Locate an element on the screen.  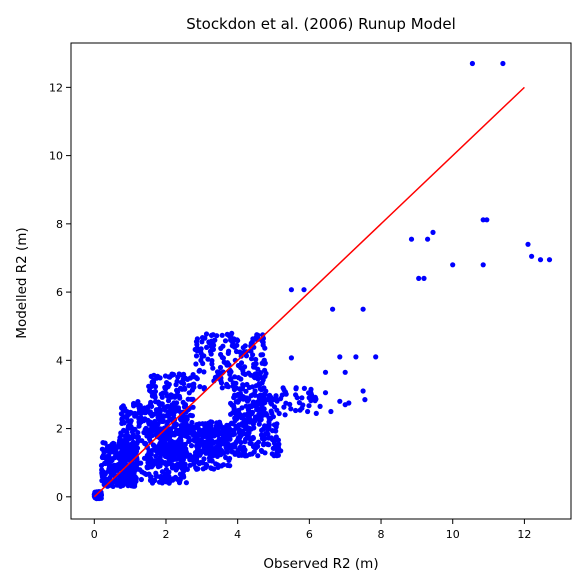
y-tick-label: 8 is located at coordinates (59, 224).